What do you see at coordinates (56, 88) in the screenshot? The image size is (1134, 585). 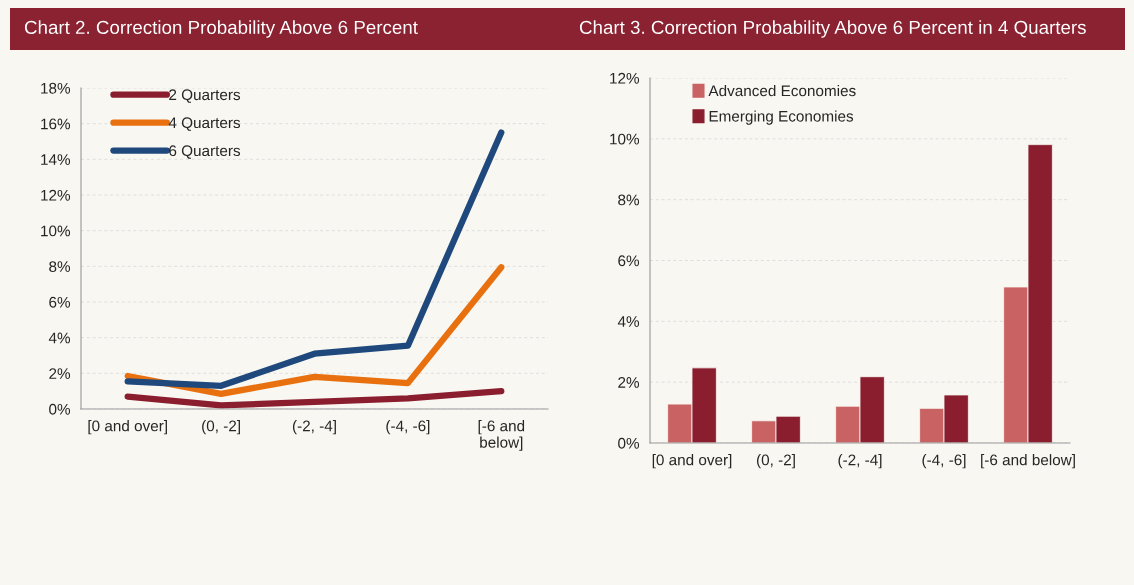 I see `y-tick-label: 18%` at bounding box center [56, 88].